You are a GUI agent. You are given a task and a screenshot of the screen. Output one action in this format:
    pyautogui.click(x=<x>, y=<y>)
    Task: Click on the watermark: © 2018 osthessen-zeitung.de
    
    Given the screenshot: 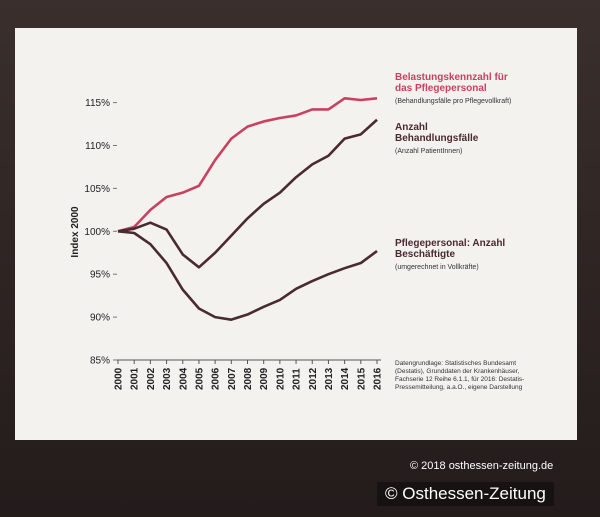 What is the action you would take?
    pyautogui.click(x=482, y=466)
    